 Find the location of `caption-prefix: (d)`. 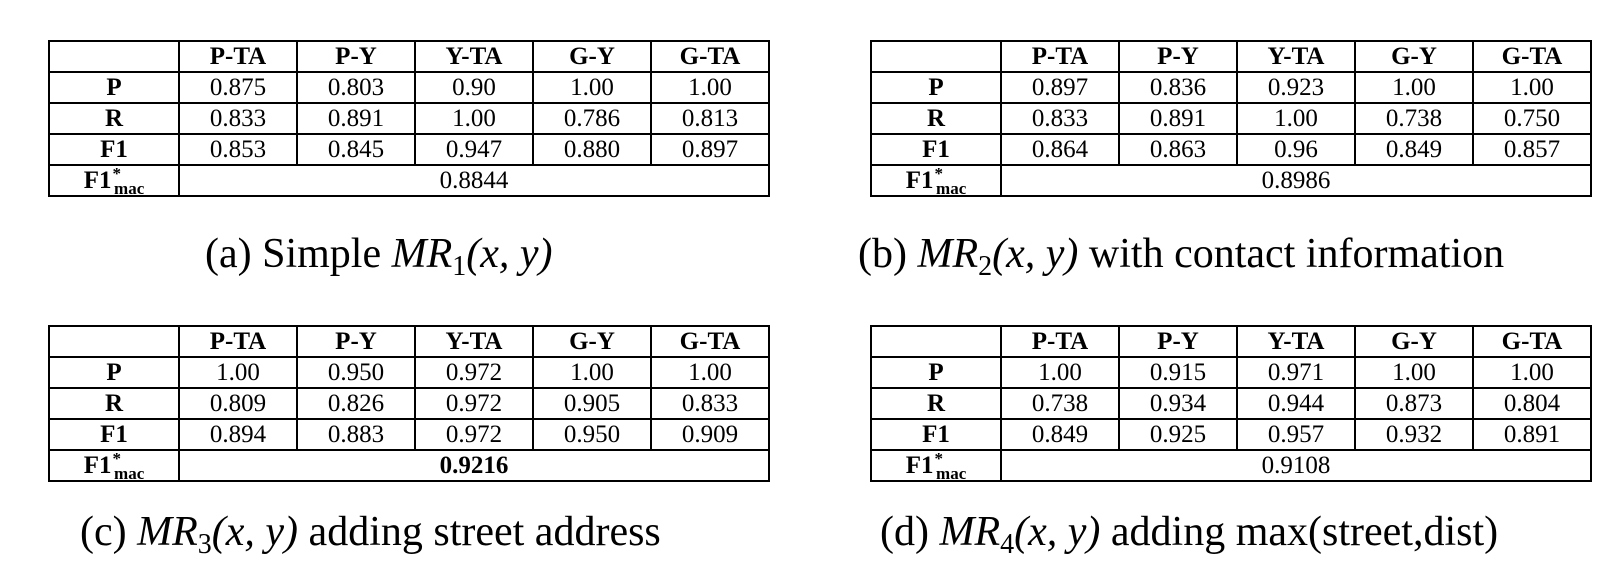

caption-prefix: (d) is located at coordinates (910, 532).